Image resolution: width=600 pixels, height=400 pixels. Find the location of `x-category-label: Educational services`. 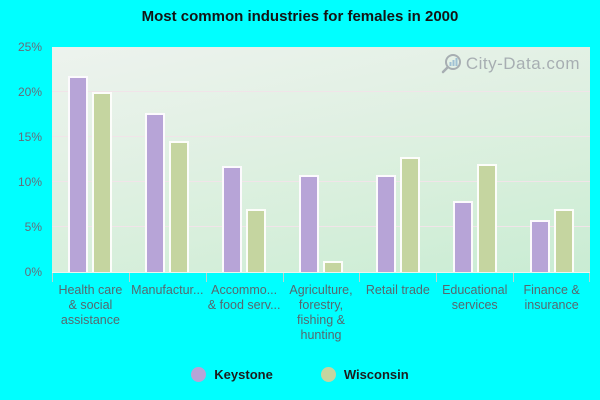

x-category-label: Educational services is located at coordinates (474, 313).